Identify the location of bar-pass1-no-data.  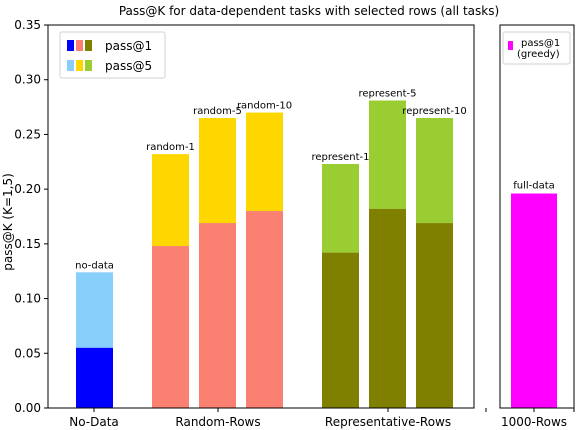
(94, 377).